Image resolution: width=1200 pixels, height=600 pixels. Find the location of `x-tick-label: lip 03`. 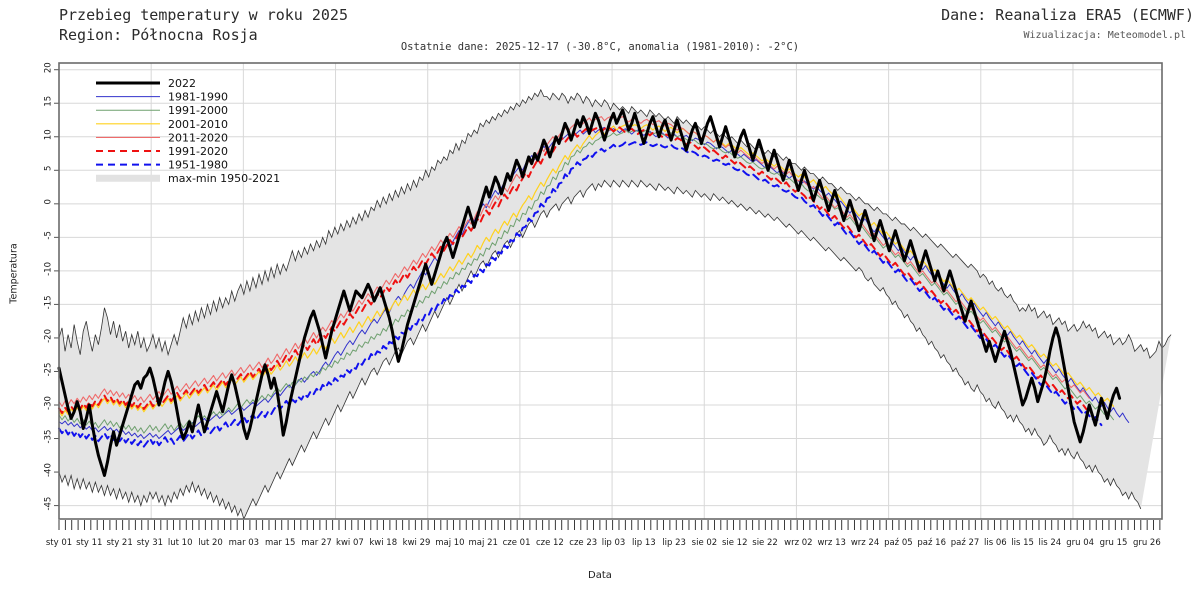

x-tick-label: lip 03 is located at coordinates (614, 543).